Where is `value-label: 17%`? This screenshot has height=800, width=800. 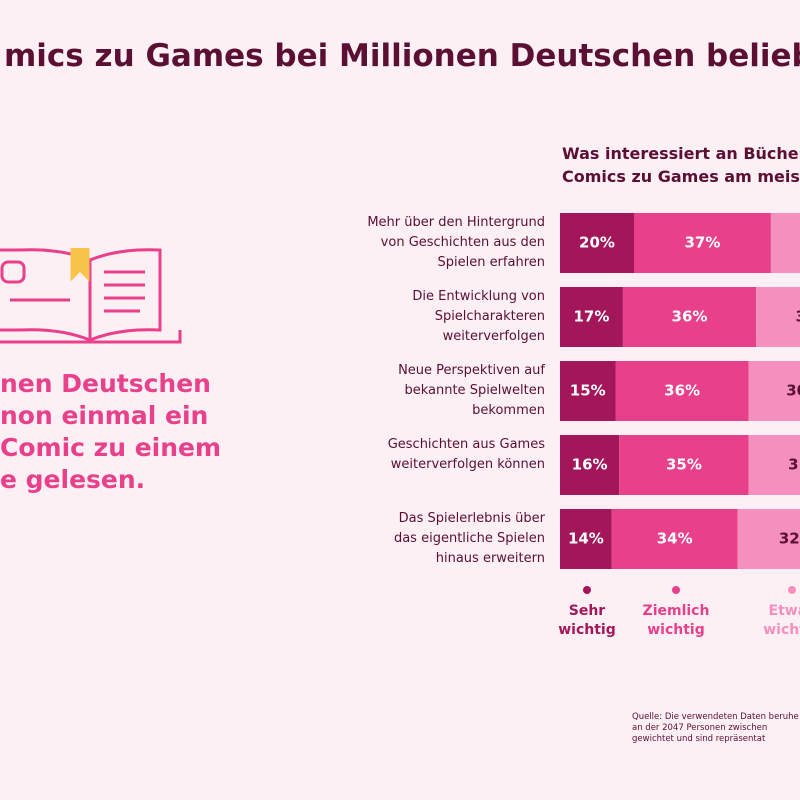 value-label: 17% is located at coordinates (591, 317).